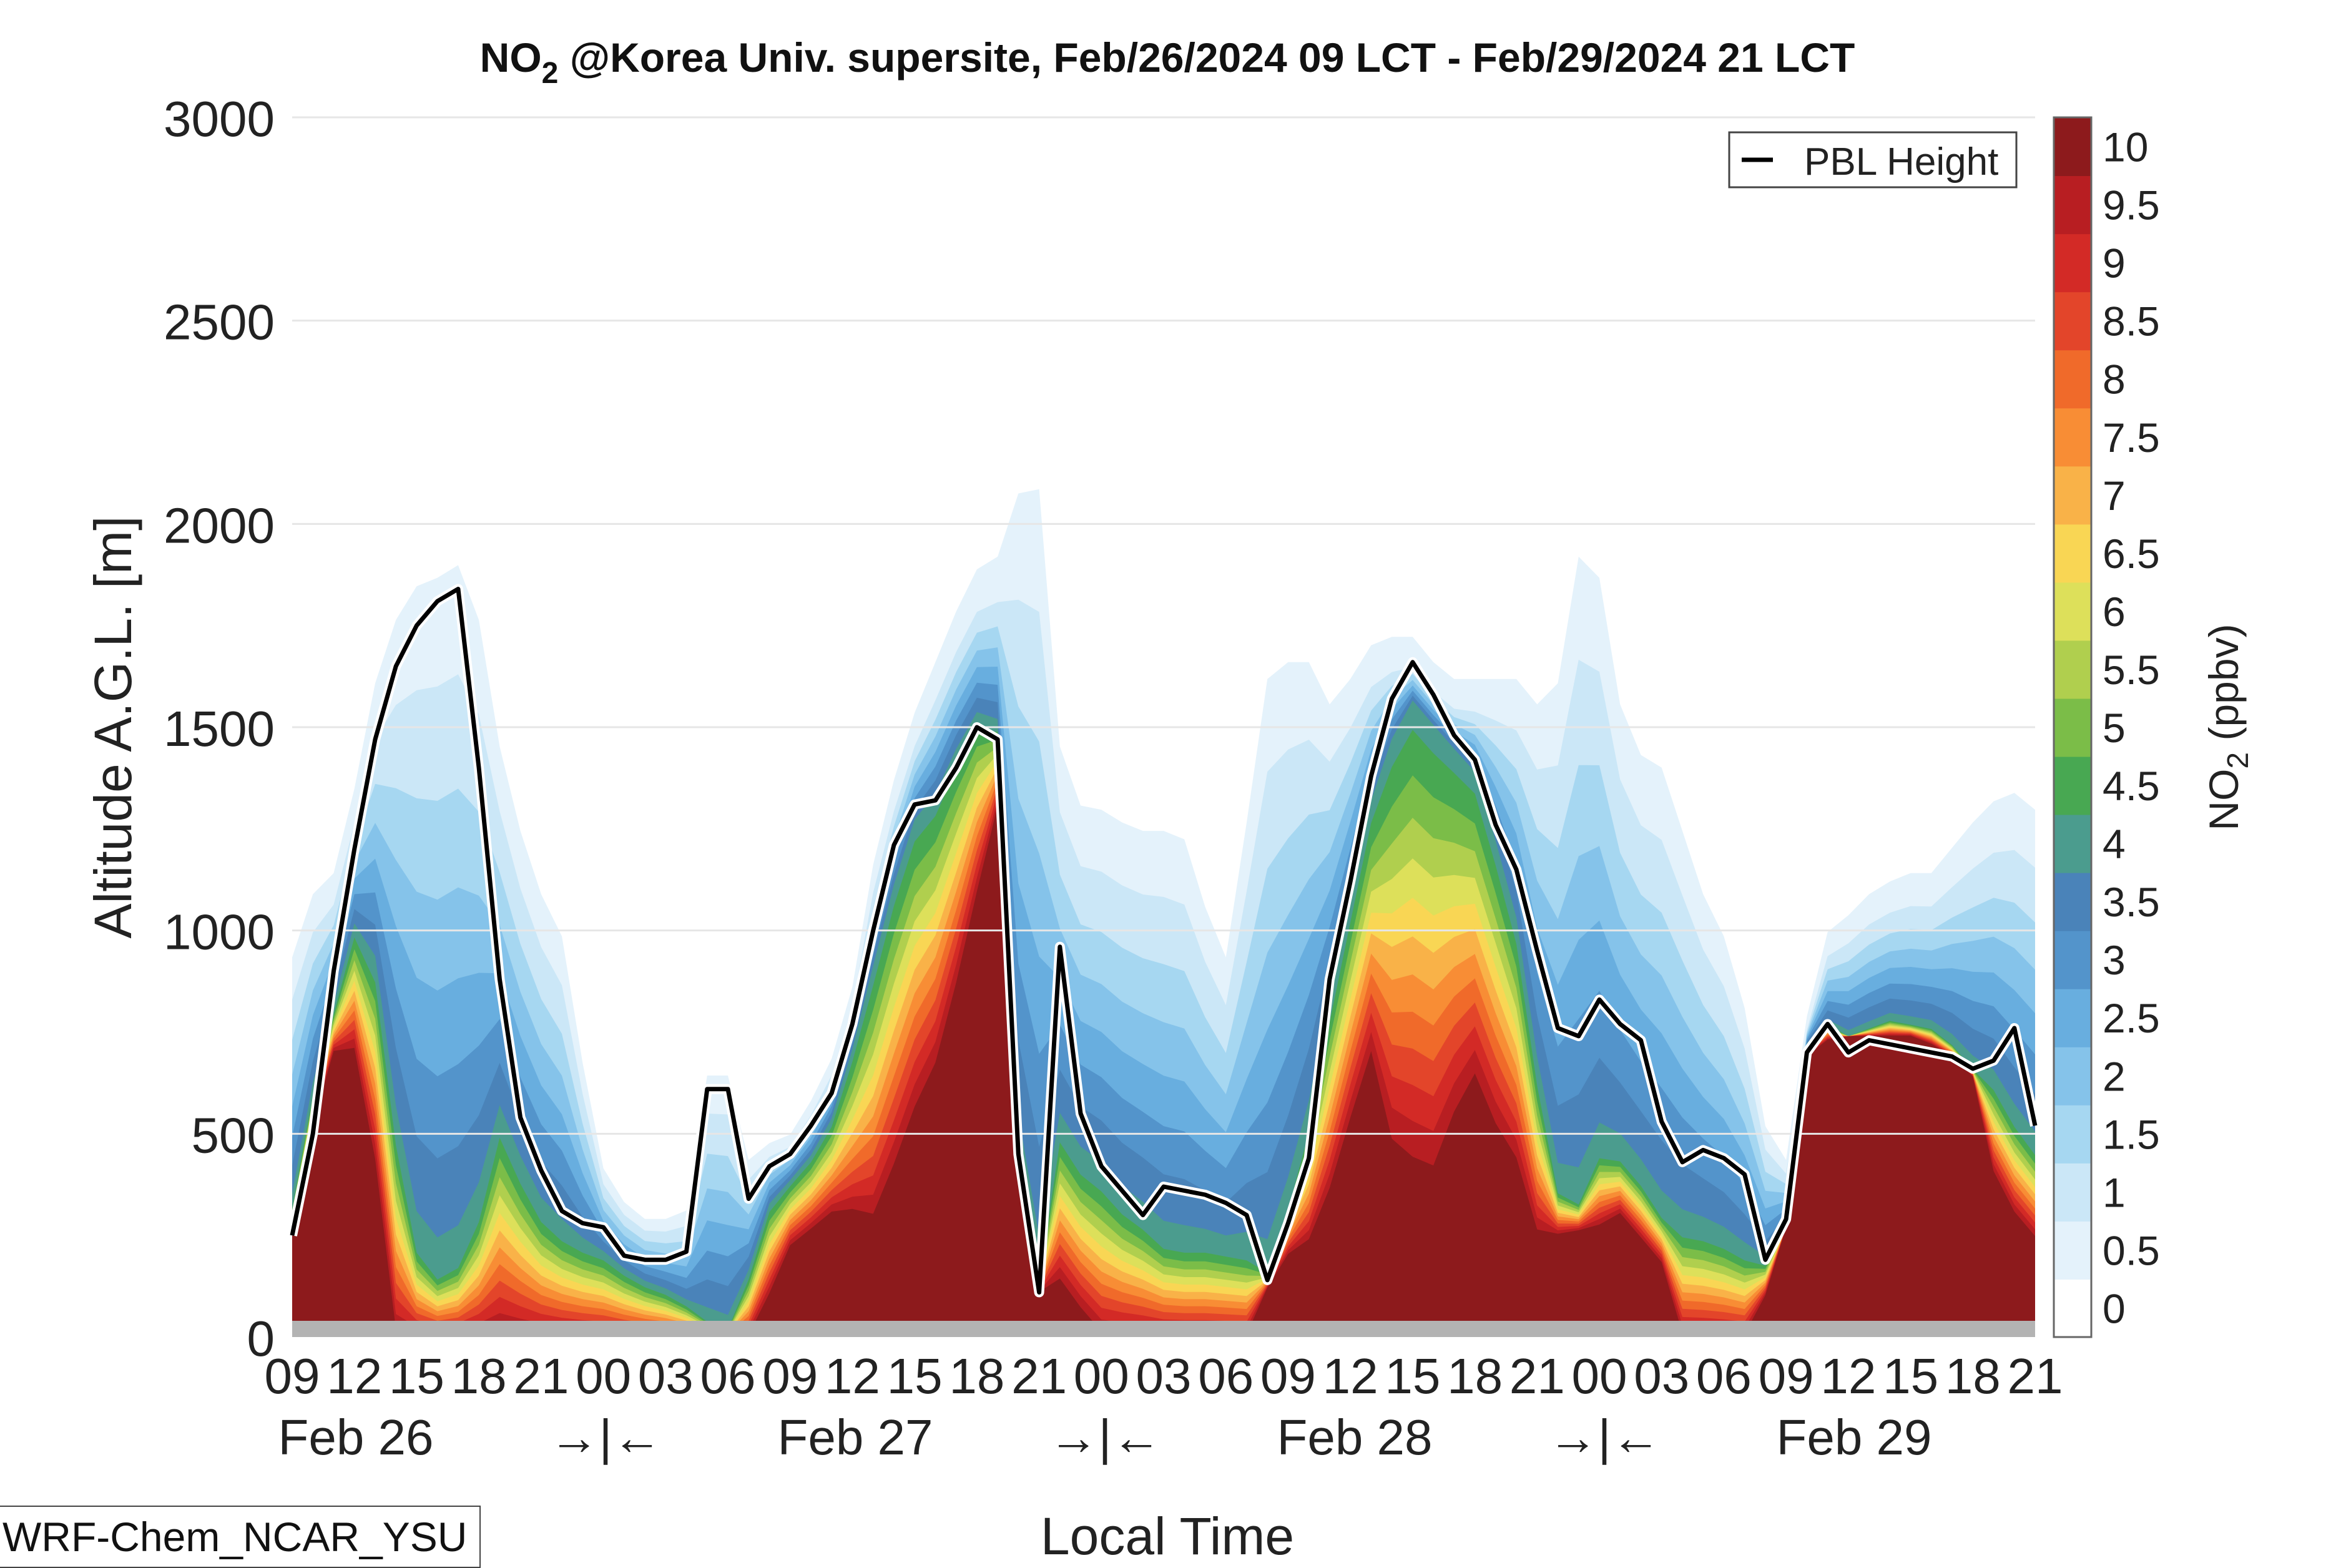 The image size is (2341, 1568). What do you see at coordinates (1226, 1376) in the screenshot?
I see `x-tick-15: 06` at bounding box center [1226, 1376].